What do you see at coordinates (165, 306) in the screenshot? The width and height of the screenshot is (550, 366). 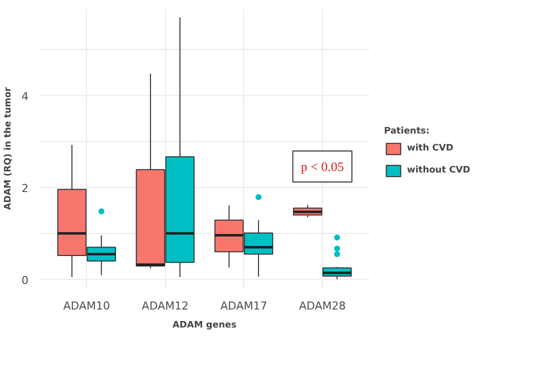 I see `x-tick-label: ADAM12` at bounding box center [165, 306].